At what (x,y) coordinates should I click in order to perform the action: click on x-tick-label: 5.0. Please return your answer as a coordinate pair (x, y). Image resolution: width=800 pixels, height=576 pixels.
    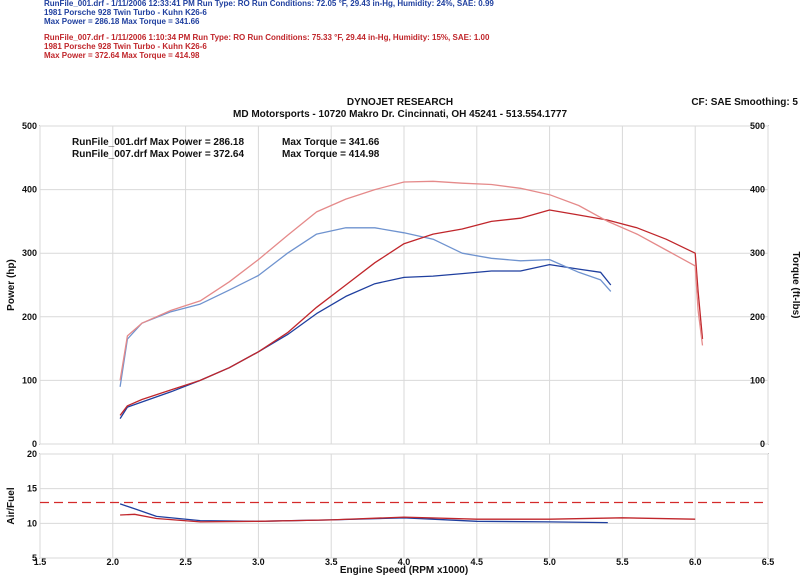
    Looking at the image, I should click on (549, 562).